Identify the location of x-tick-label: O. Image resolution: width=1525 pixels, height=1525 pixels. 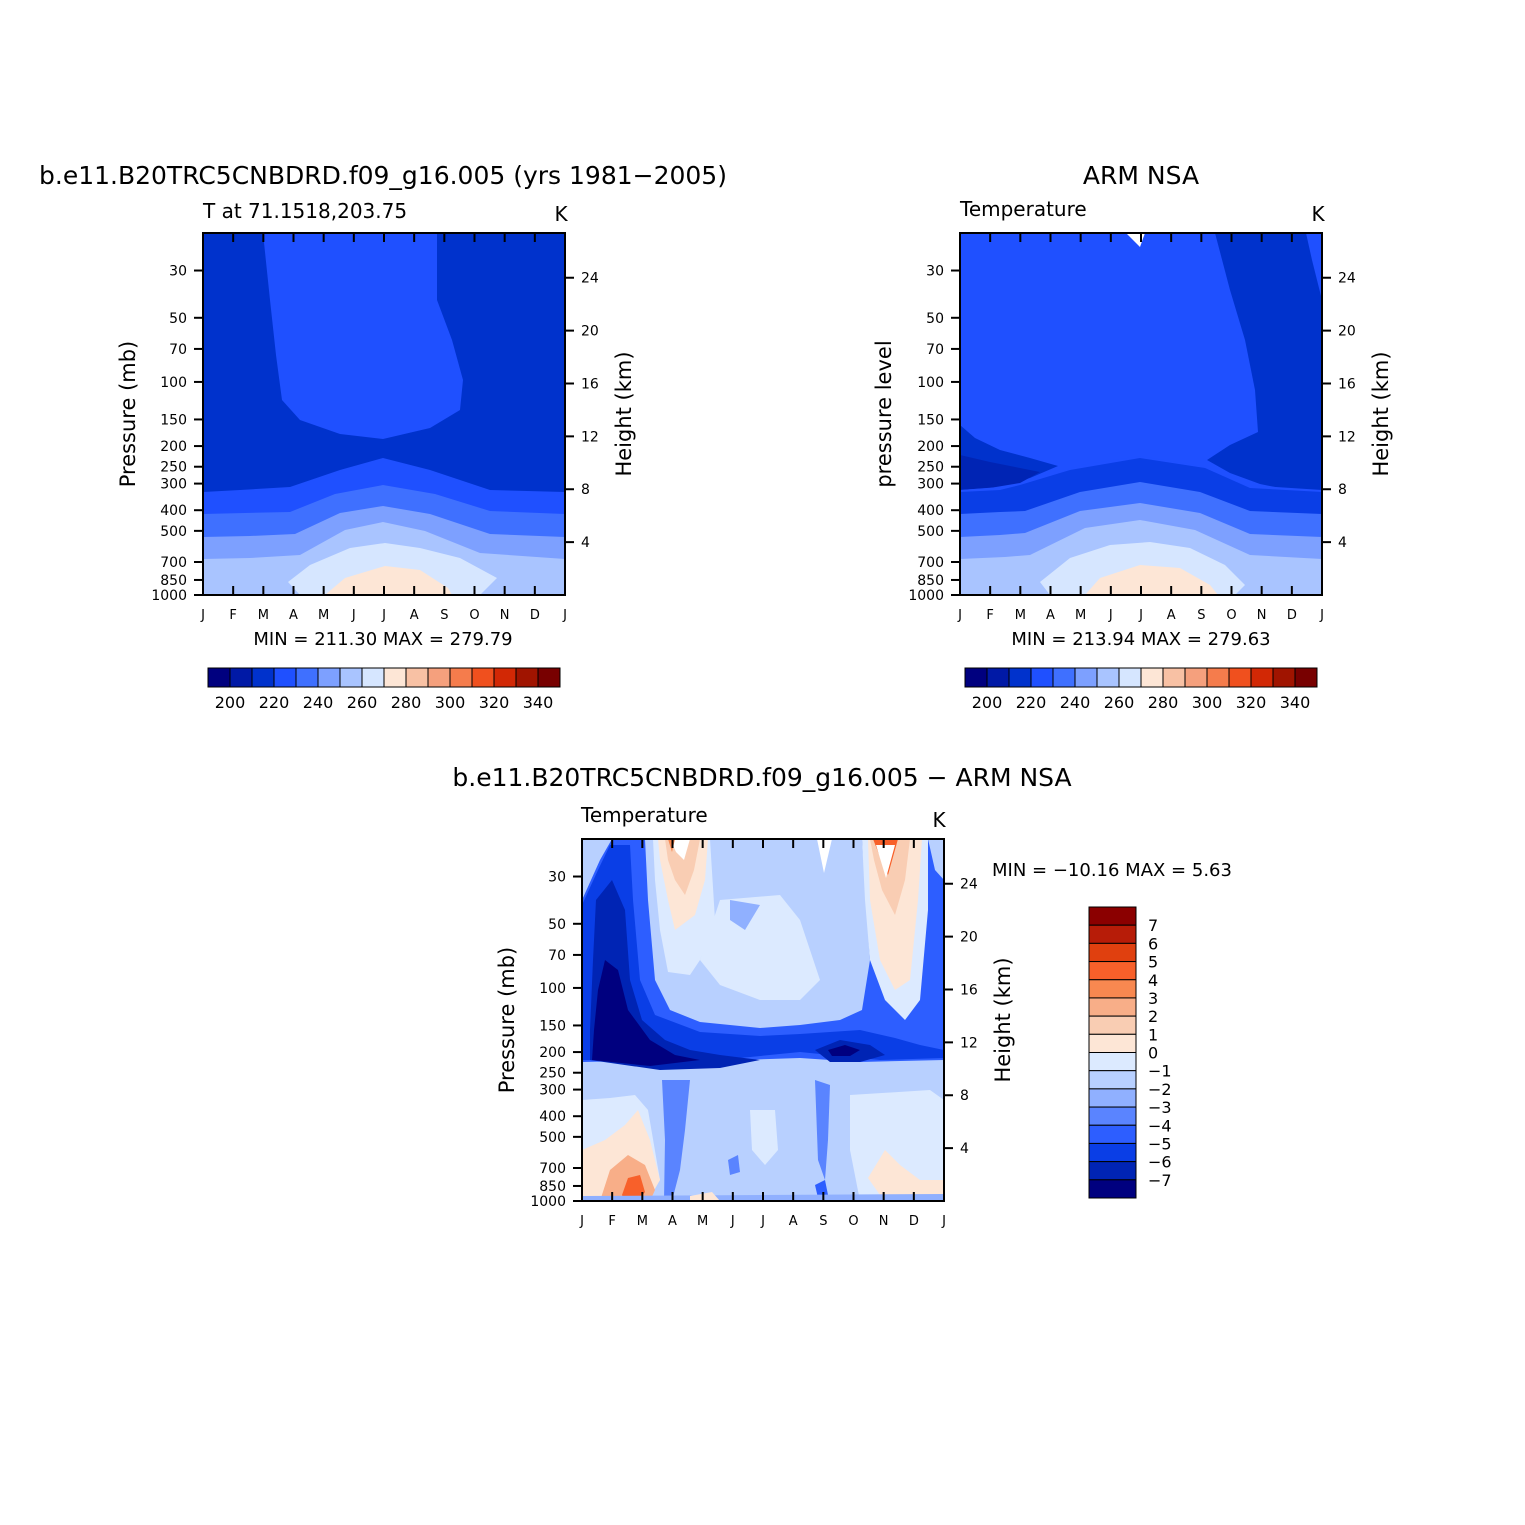
(853, 1221).